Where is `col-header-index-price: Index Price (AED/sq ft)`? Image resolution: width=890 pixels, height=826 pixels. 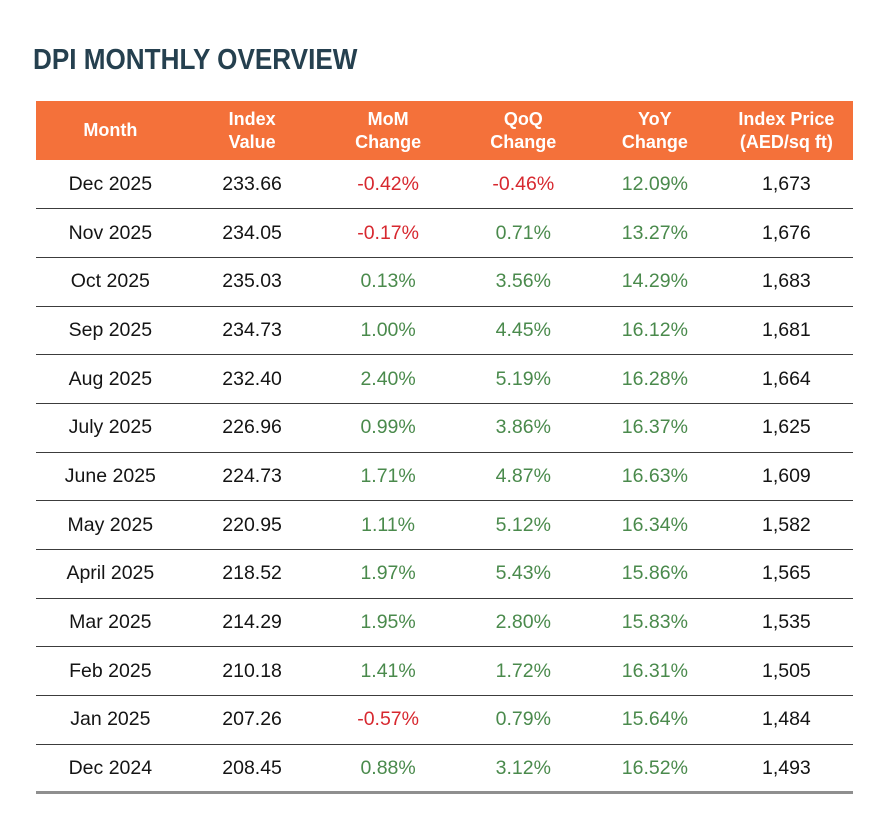
col-header-index-price: Index Price (AED/sq ft) is located at coordinates (786, 130).